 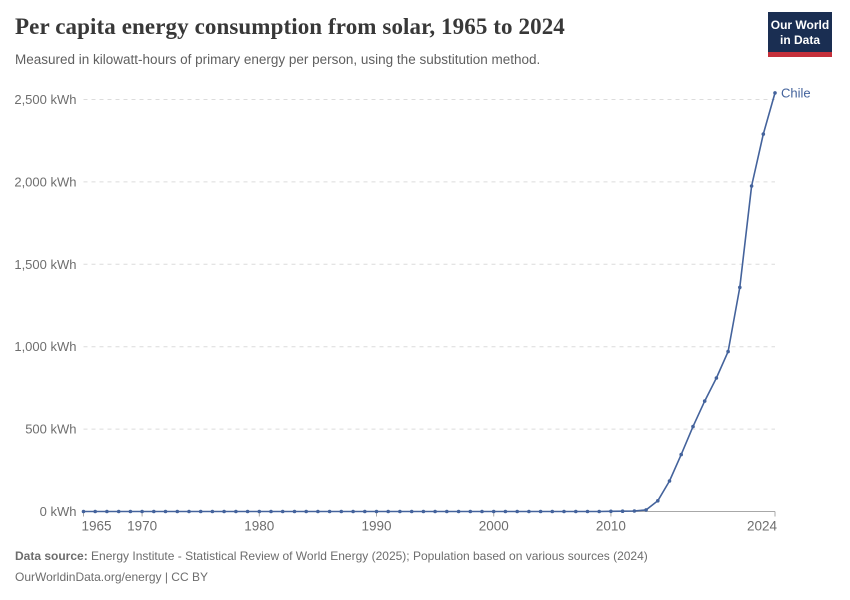 I want to click on x-axis-tick-label: 2000, so click(x=494, y=526).